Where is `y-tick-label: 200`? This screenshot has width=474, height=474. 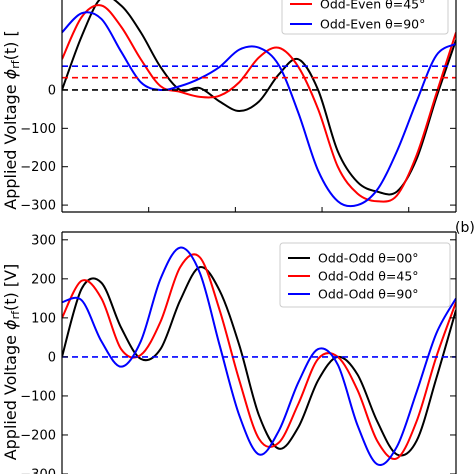 y-tick-label: 200 is located at coordinates (43, 279).